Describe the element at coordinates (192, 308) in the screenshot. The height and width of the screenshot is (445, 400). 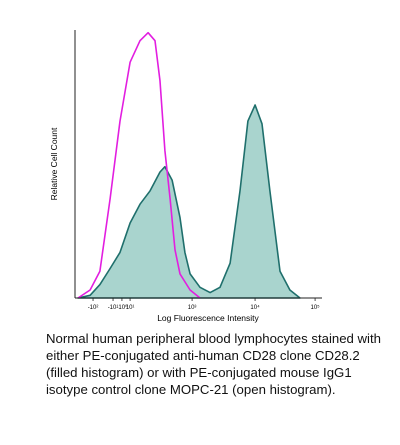
I see `x-tick-label: 10³` at that location.